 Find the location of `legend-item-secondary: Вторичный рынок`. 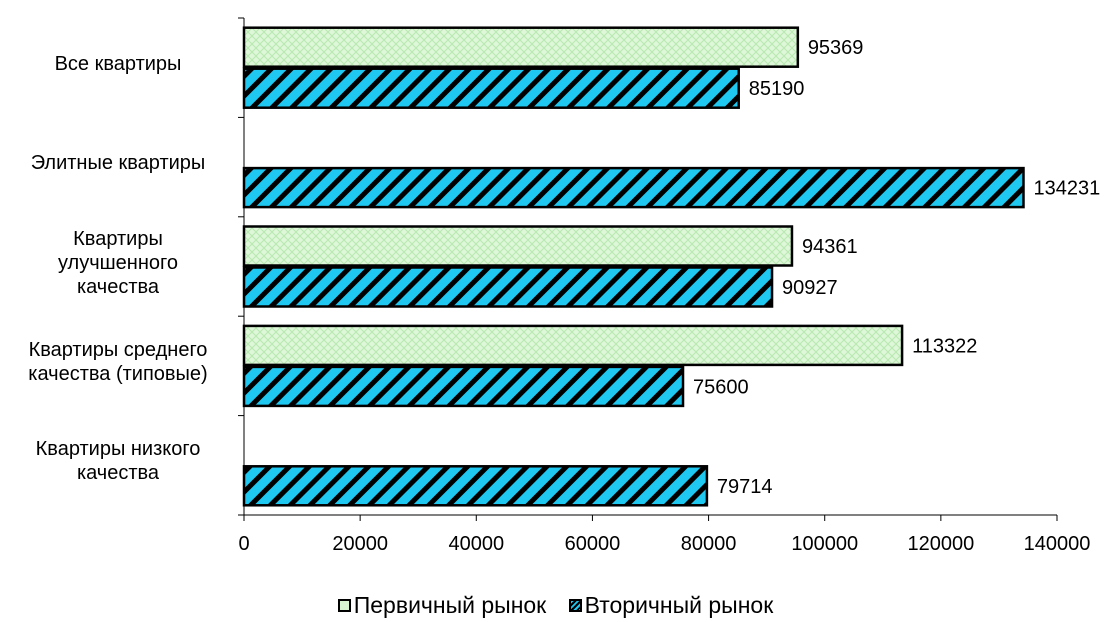

legend-item-secondary: Вторичный рынок is located at coordinates (671, 605).